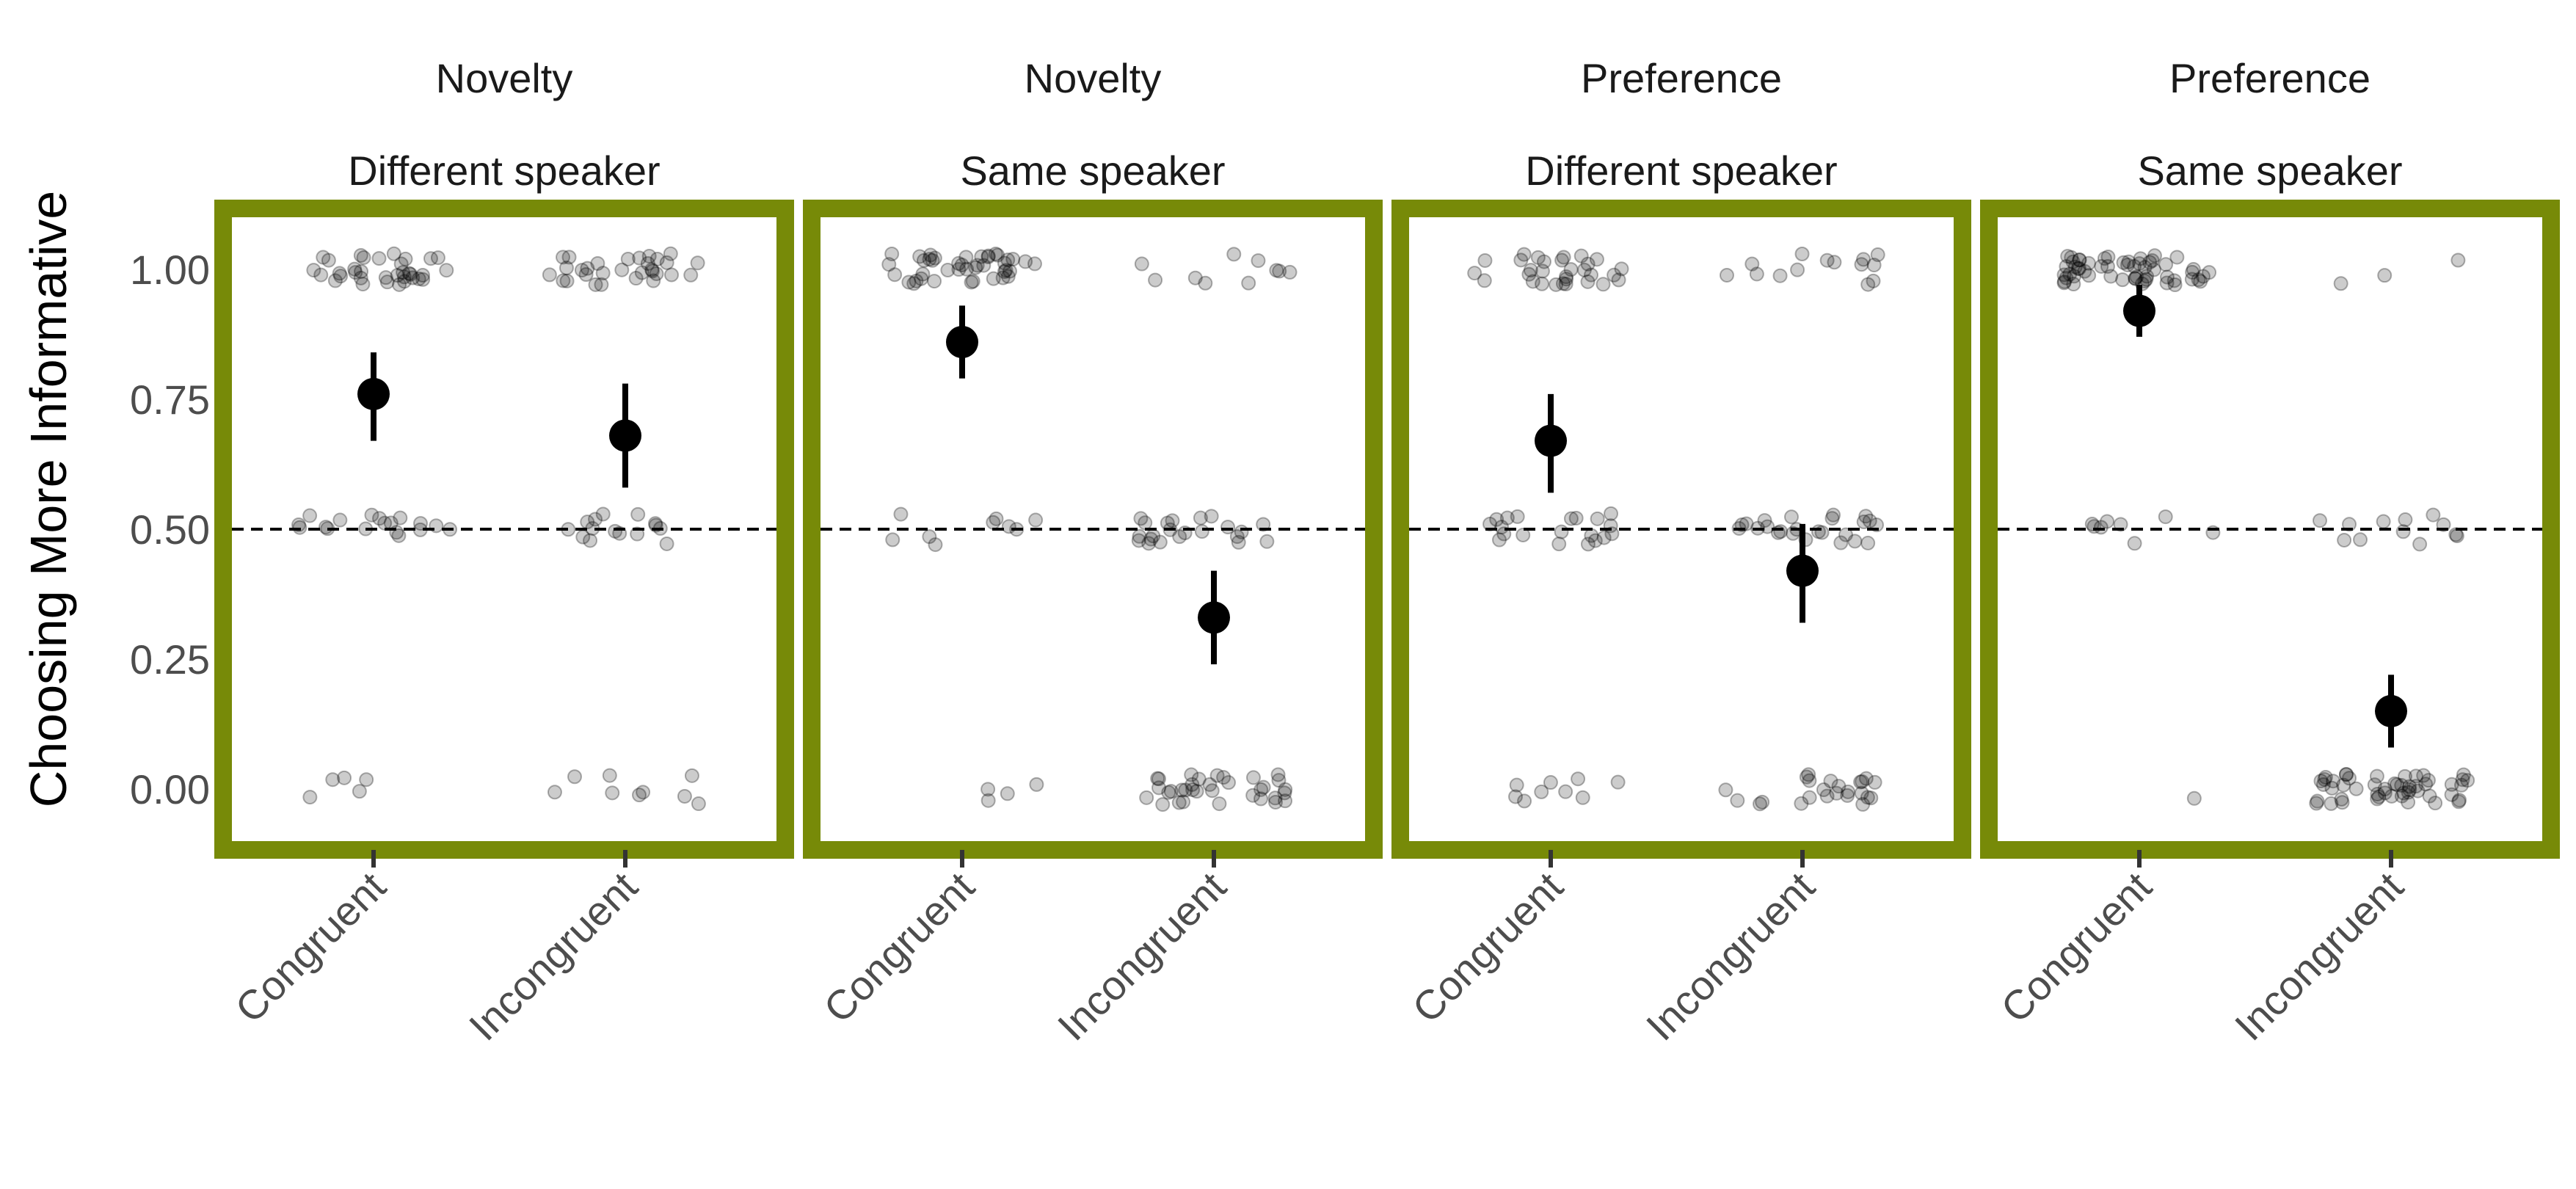 Image resolution: width=2576 pixels, height=1189 pixels. I want to click on panel-title-line2: Different speaker, so click(504, 171).